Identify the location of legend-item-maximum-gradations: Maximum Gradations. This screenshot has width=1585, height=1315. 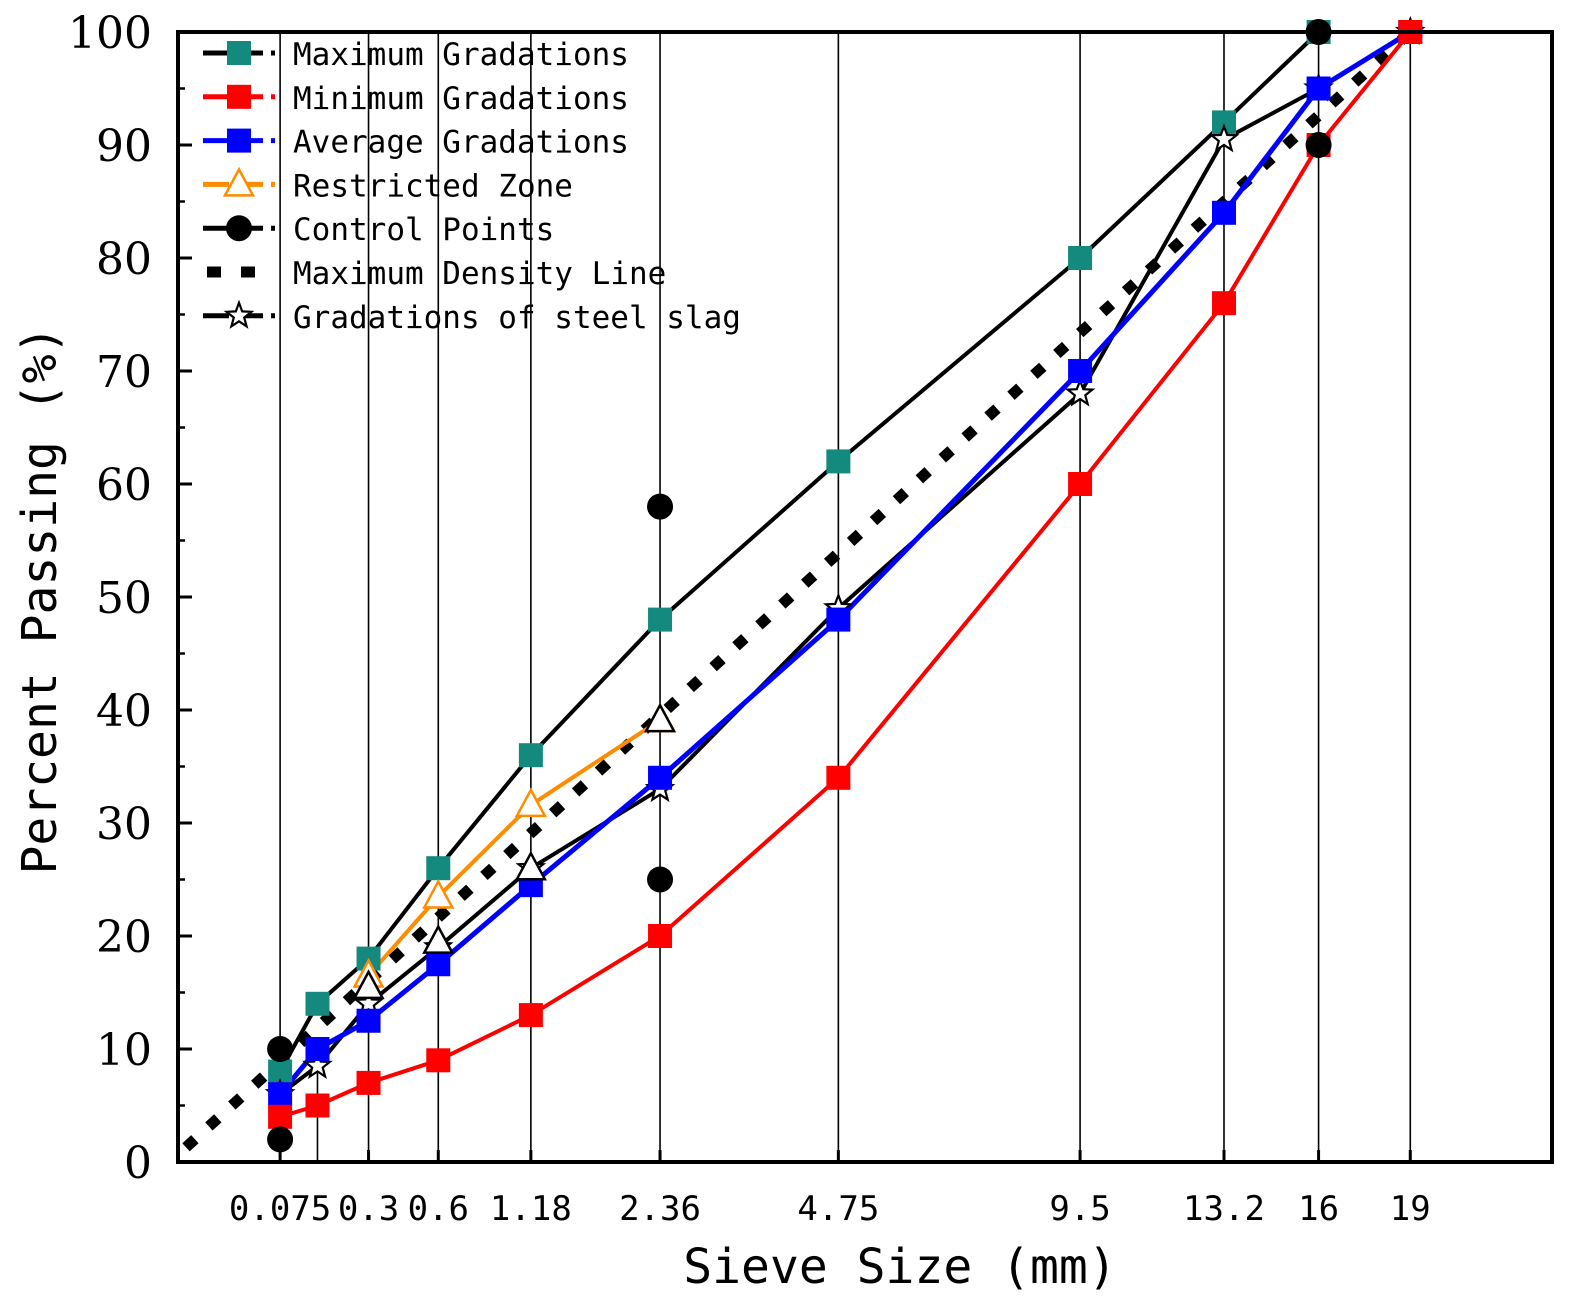
(416, 55).